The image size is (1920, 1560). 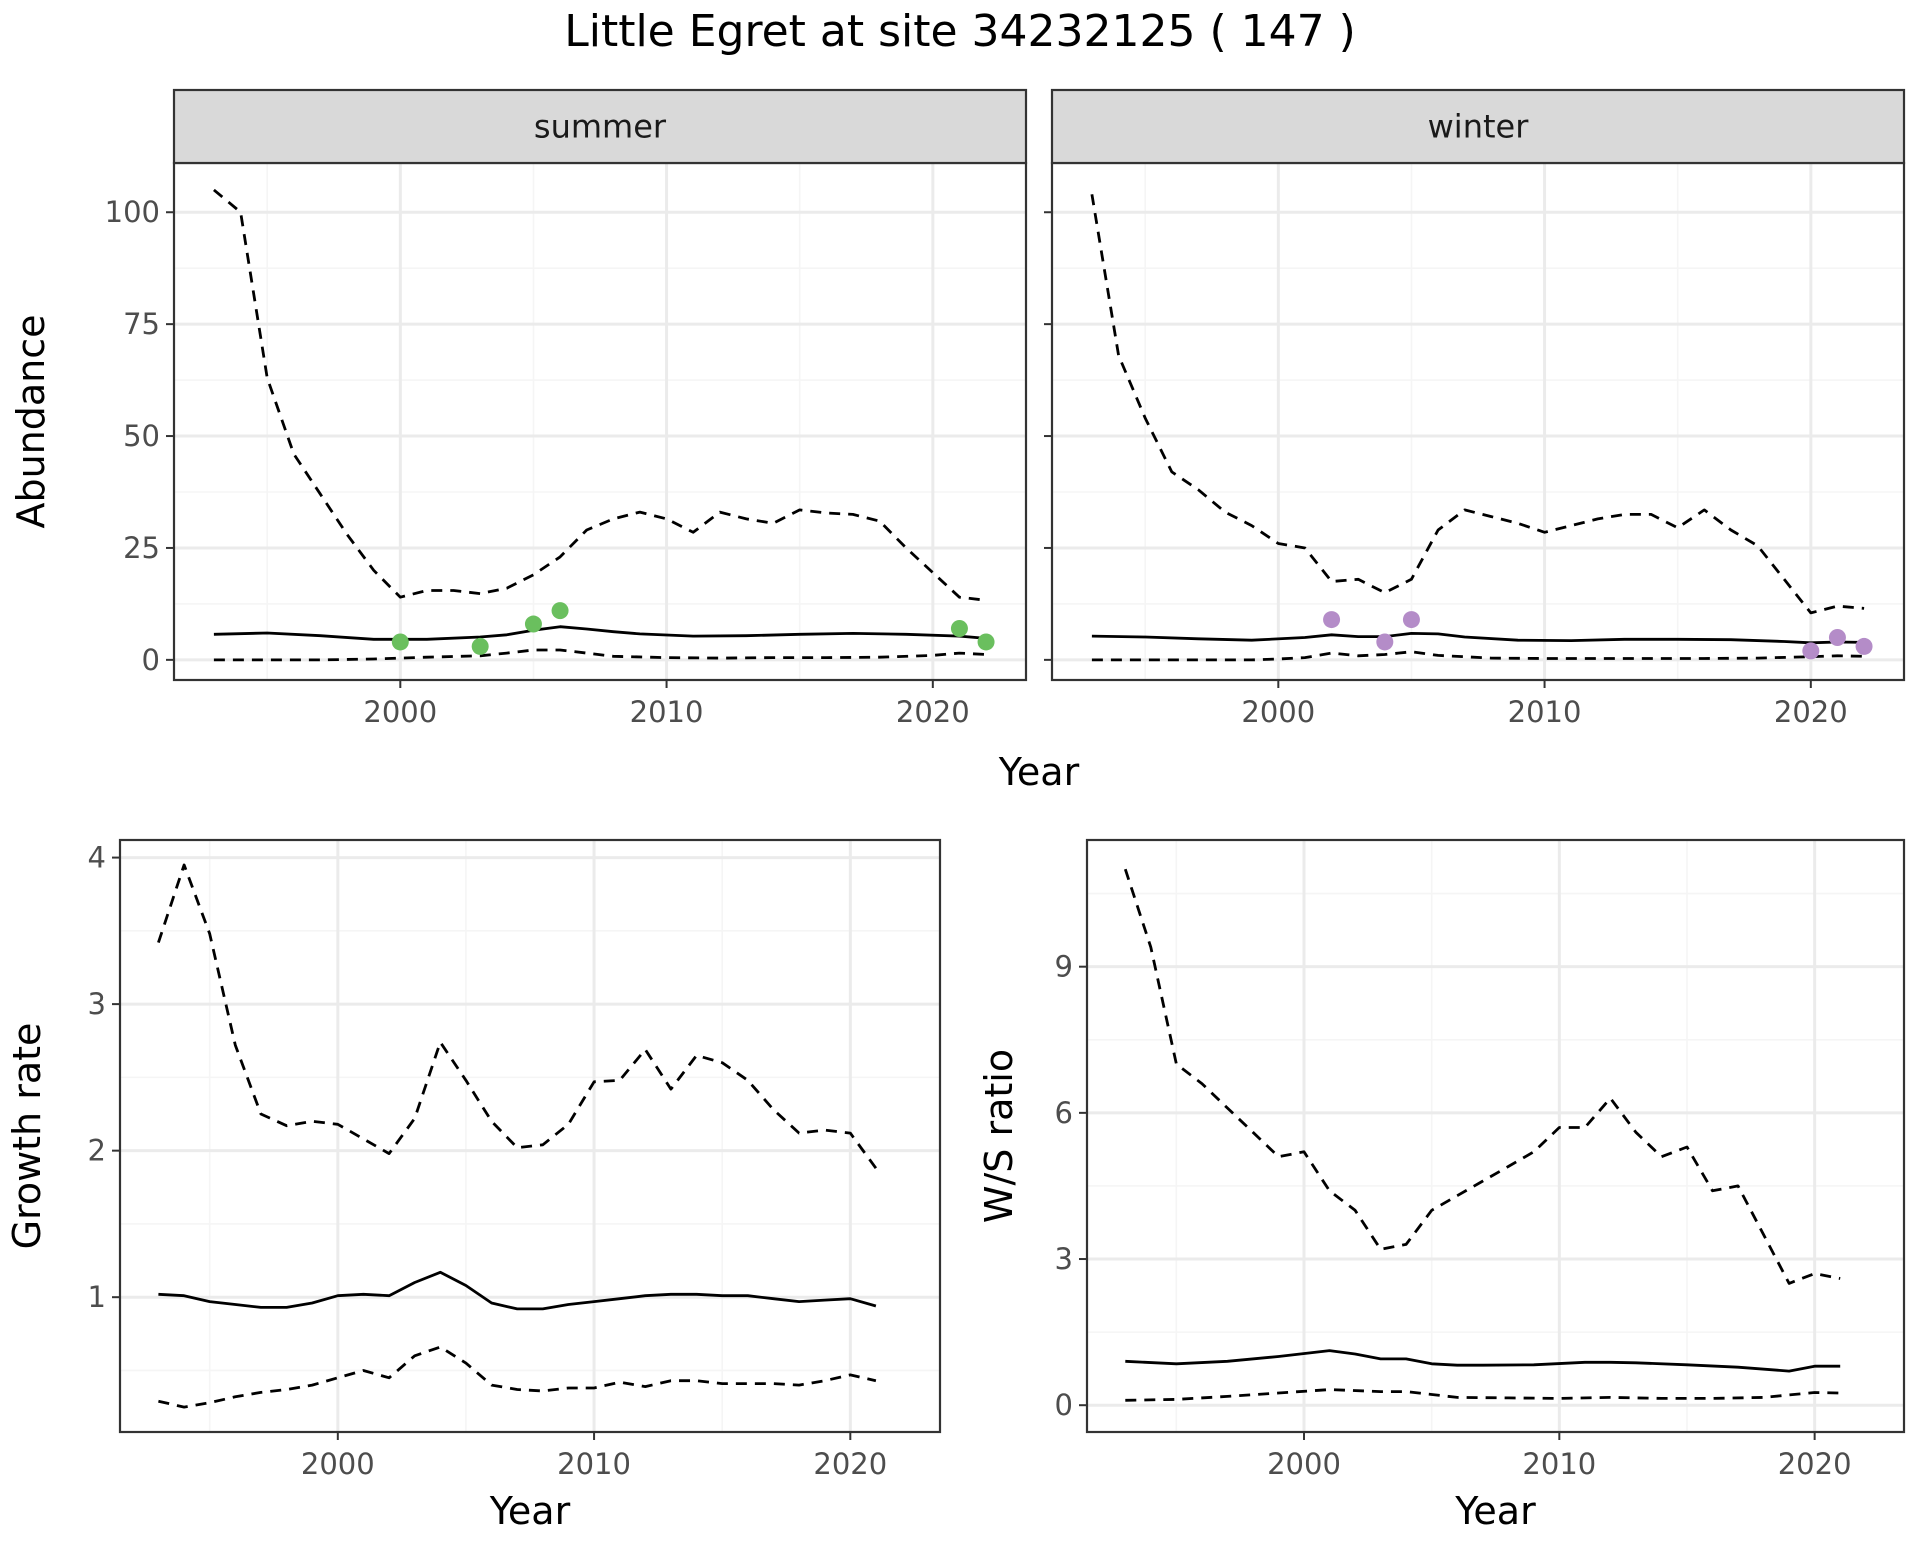 I want to click on y-axis-title: Abundance, so click(x=31, y=421).